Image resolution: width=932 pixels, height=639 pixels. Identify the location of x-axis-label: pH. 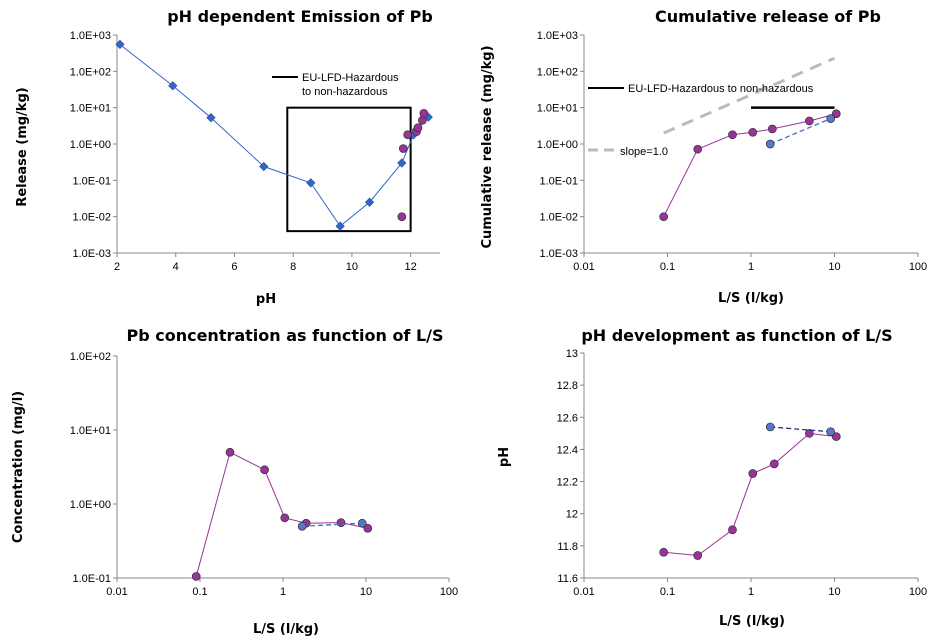
(266, 299).